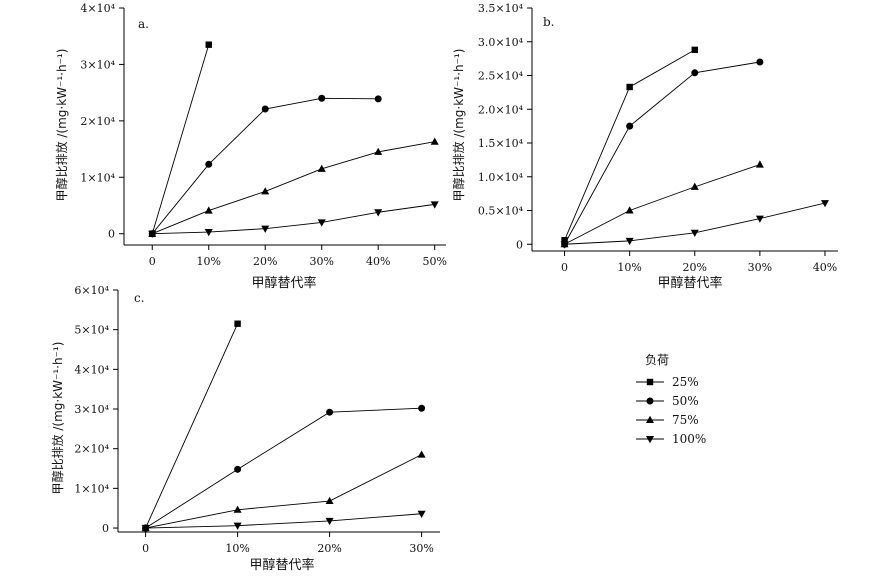 This screenshot has width=869, height=578. What do you see at coordinates (458, 125) in the screenshot?
I see `y-axis-title-b: 甲醇比排放 /(mg·kW⁻¹·h⁻¹)` at bounding box center [458, 125].